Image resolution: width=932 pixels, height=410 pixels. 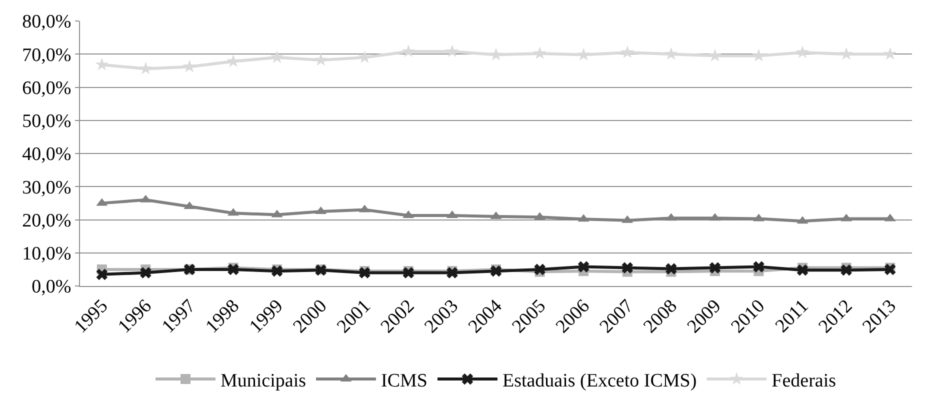 What do you see at coordinates (47, 22) in the screenshot?
I see `y-tick-label: 80,0%` at bounding box center [47, 22].